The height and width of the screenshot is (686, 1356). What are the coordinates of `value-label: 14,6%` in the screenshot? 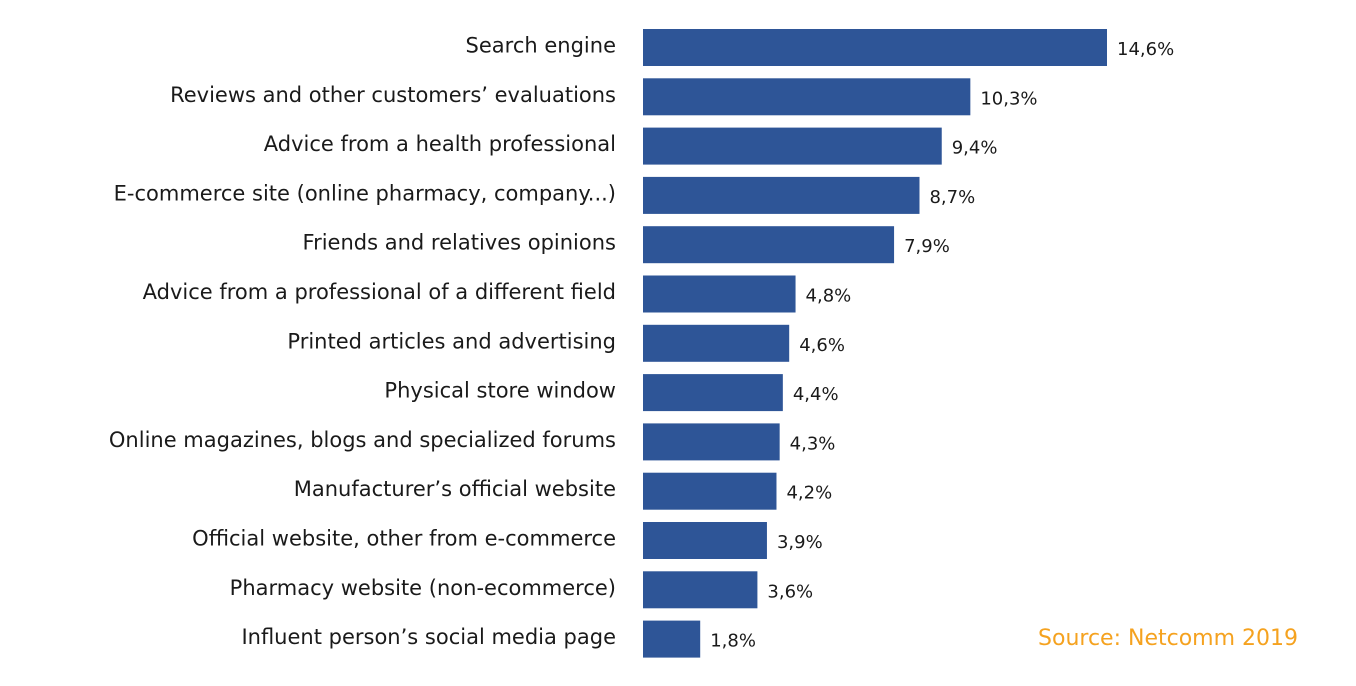 It's located at (1145, 49).